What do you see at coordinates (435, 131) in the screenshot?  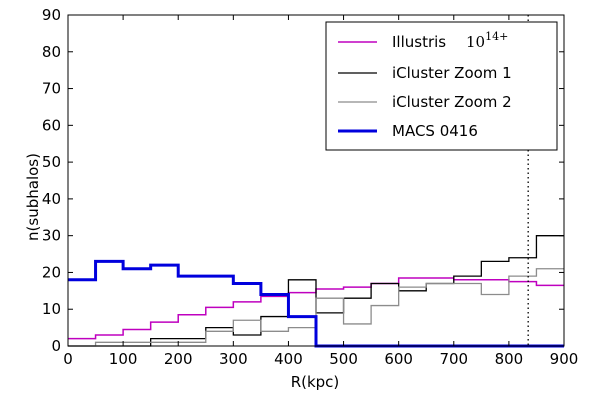 I see `legend-label-4: MACS 0416` at bounding box center [435, 131].